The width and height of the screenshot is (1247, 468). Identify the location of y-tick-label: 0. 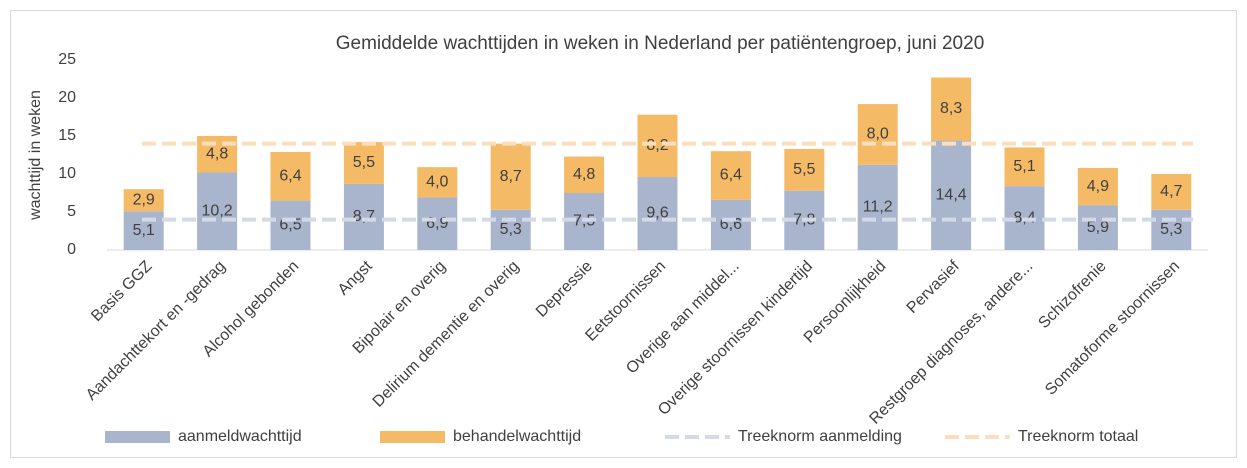
(71, 249).